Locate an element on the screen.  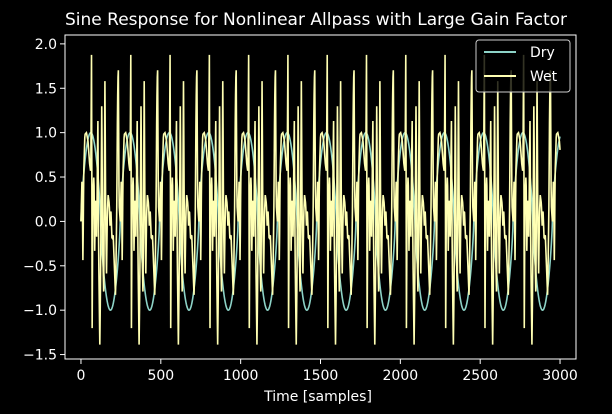
y-tick-label: 0.0 is located at coordinates (46, 222).